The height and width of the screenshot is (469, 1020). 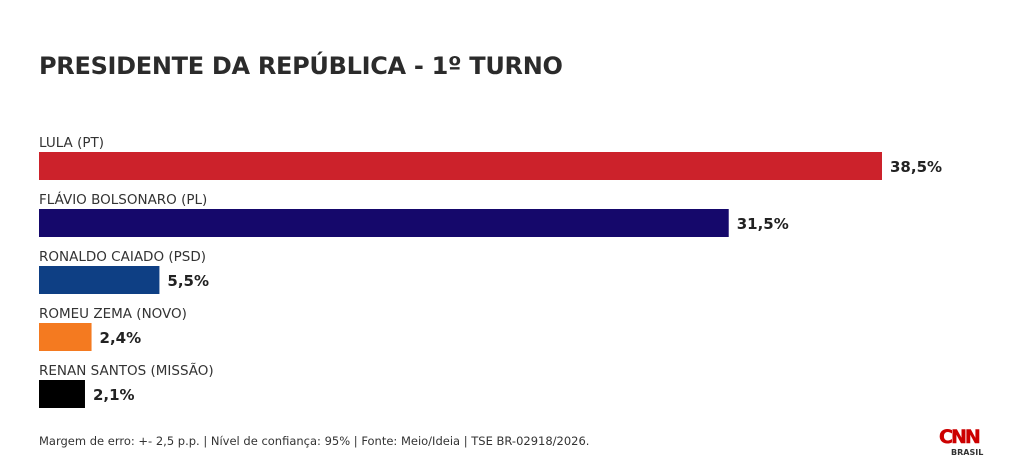 What do you see at coordinates (121, 338) in the screenshot?
I see `value-label: 2,4%` at bounding box center [121, 338].